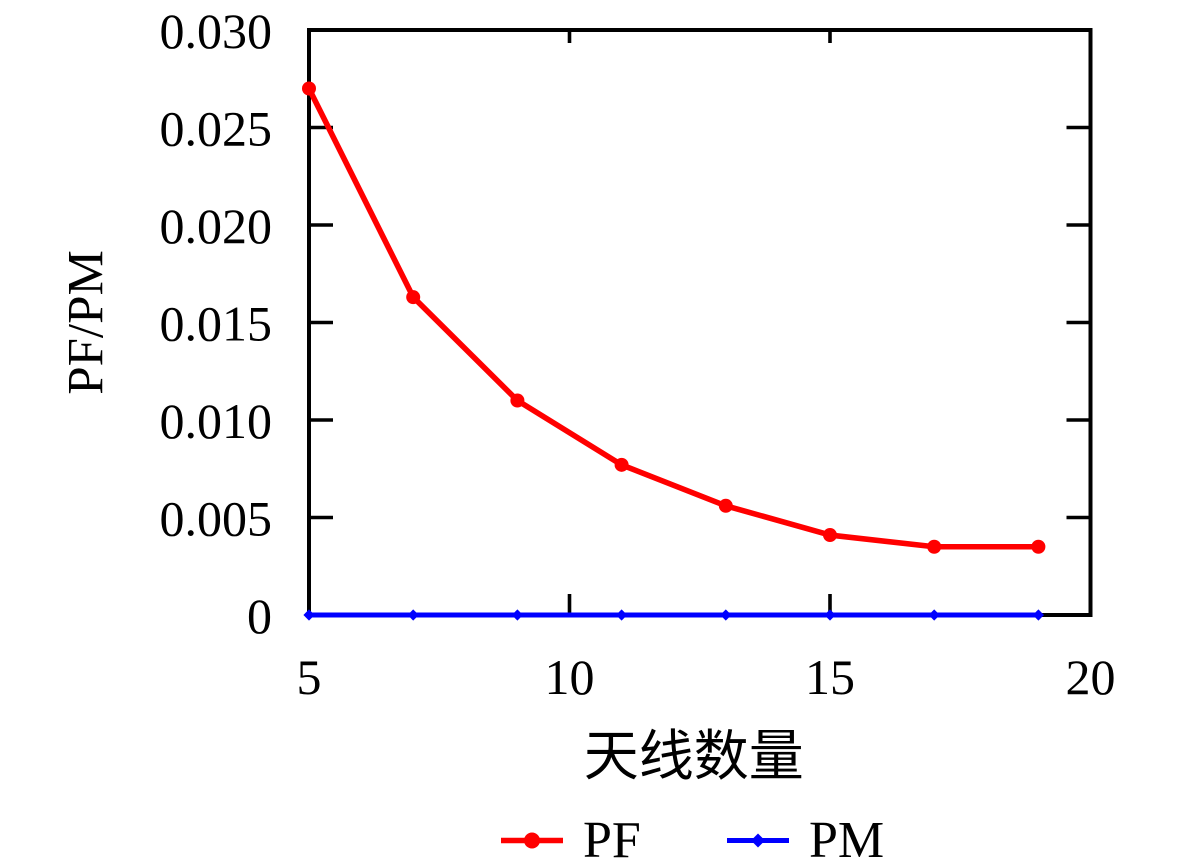 This screenshot has height=868, width=1181. I want to click on y-tick-label-2: 0.010, so click(216, 421).